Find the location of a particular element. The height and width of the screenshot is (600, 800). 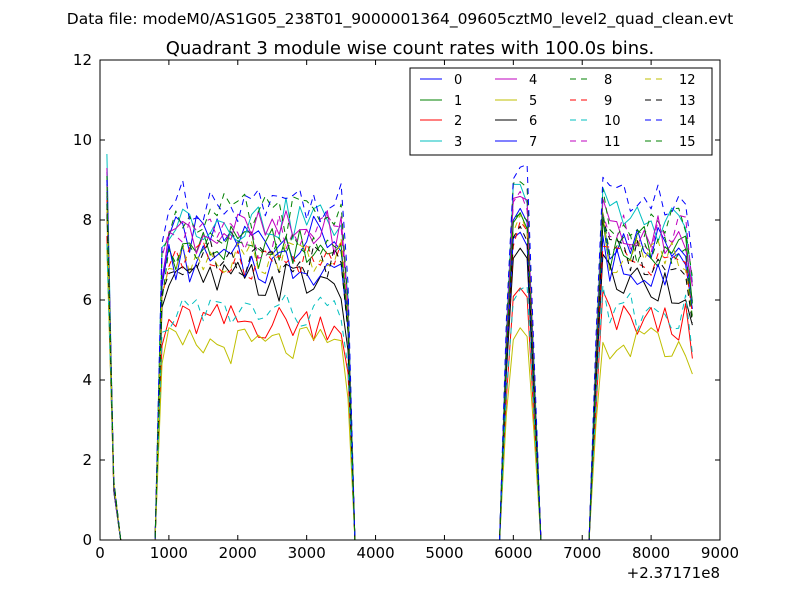

legend-label-7: 7 is located at coordinates (533, 142).